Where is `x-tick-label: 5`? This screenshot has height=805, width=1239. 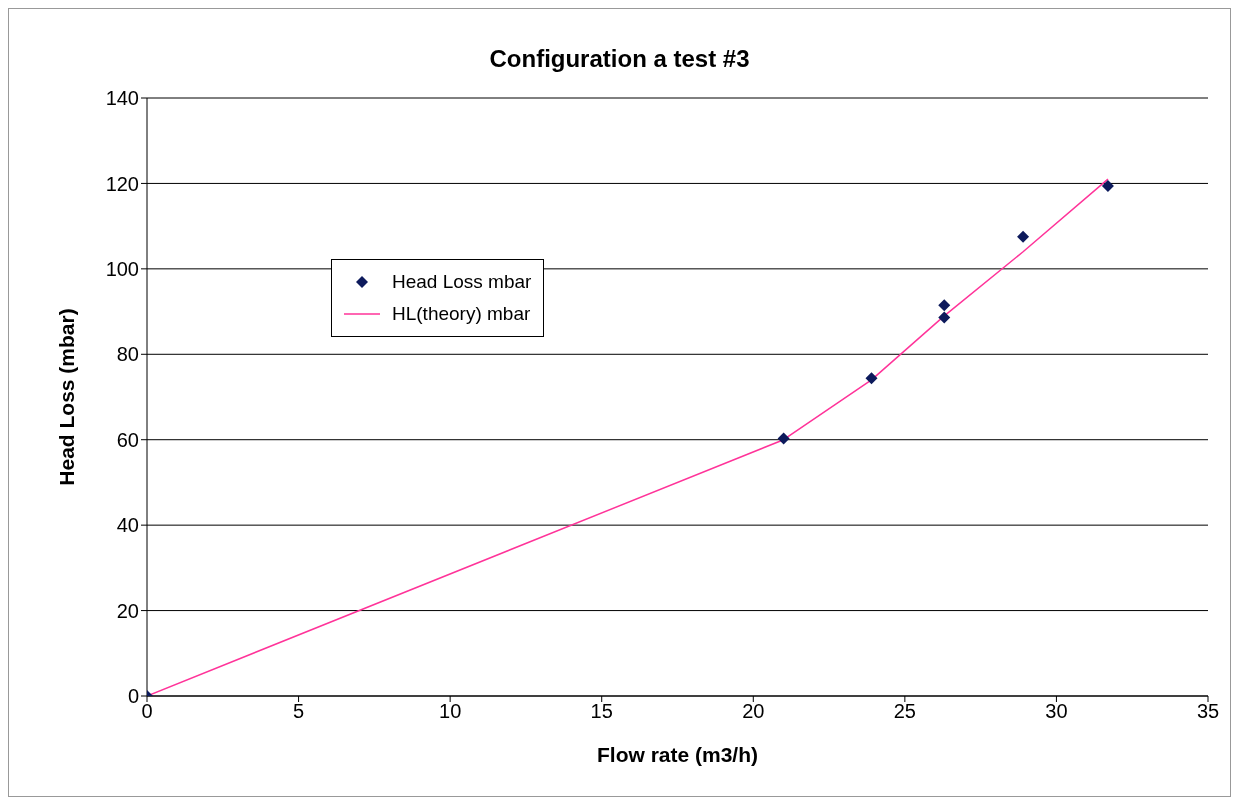 x-tick-label: 5 is located at coordinates (299, 711).